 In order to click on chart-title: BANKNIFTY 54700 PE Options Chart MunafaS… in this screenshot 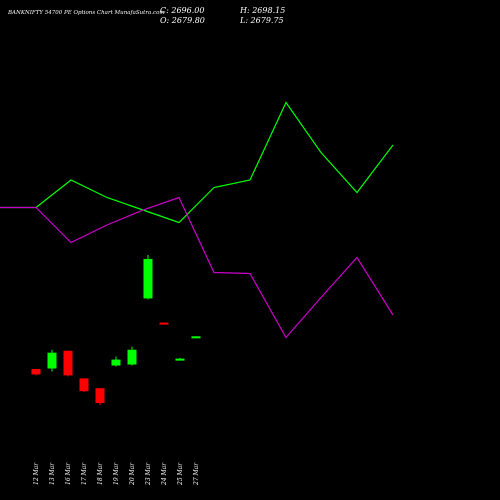, I will do `click(86, 13)`.